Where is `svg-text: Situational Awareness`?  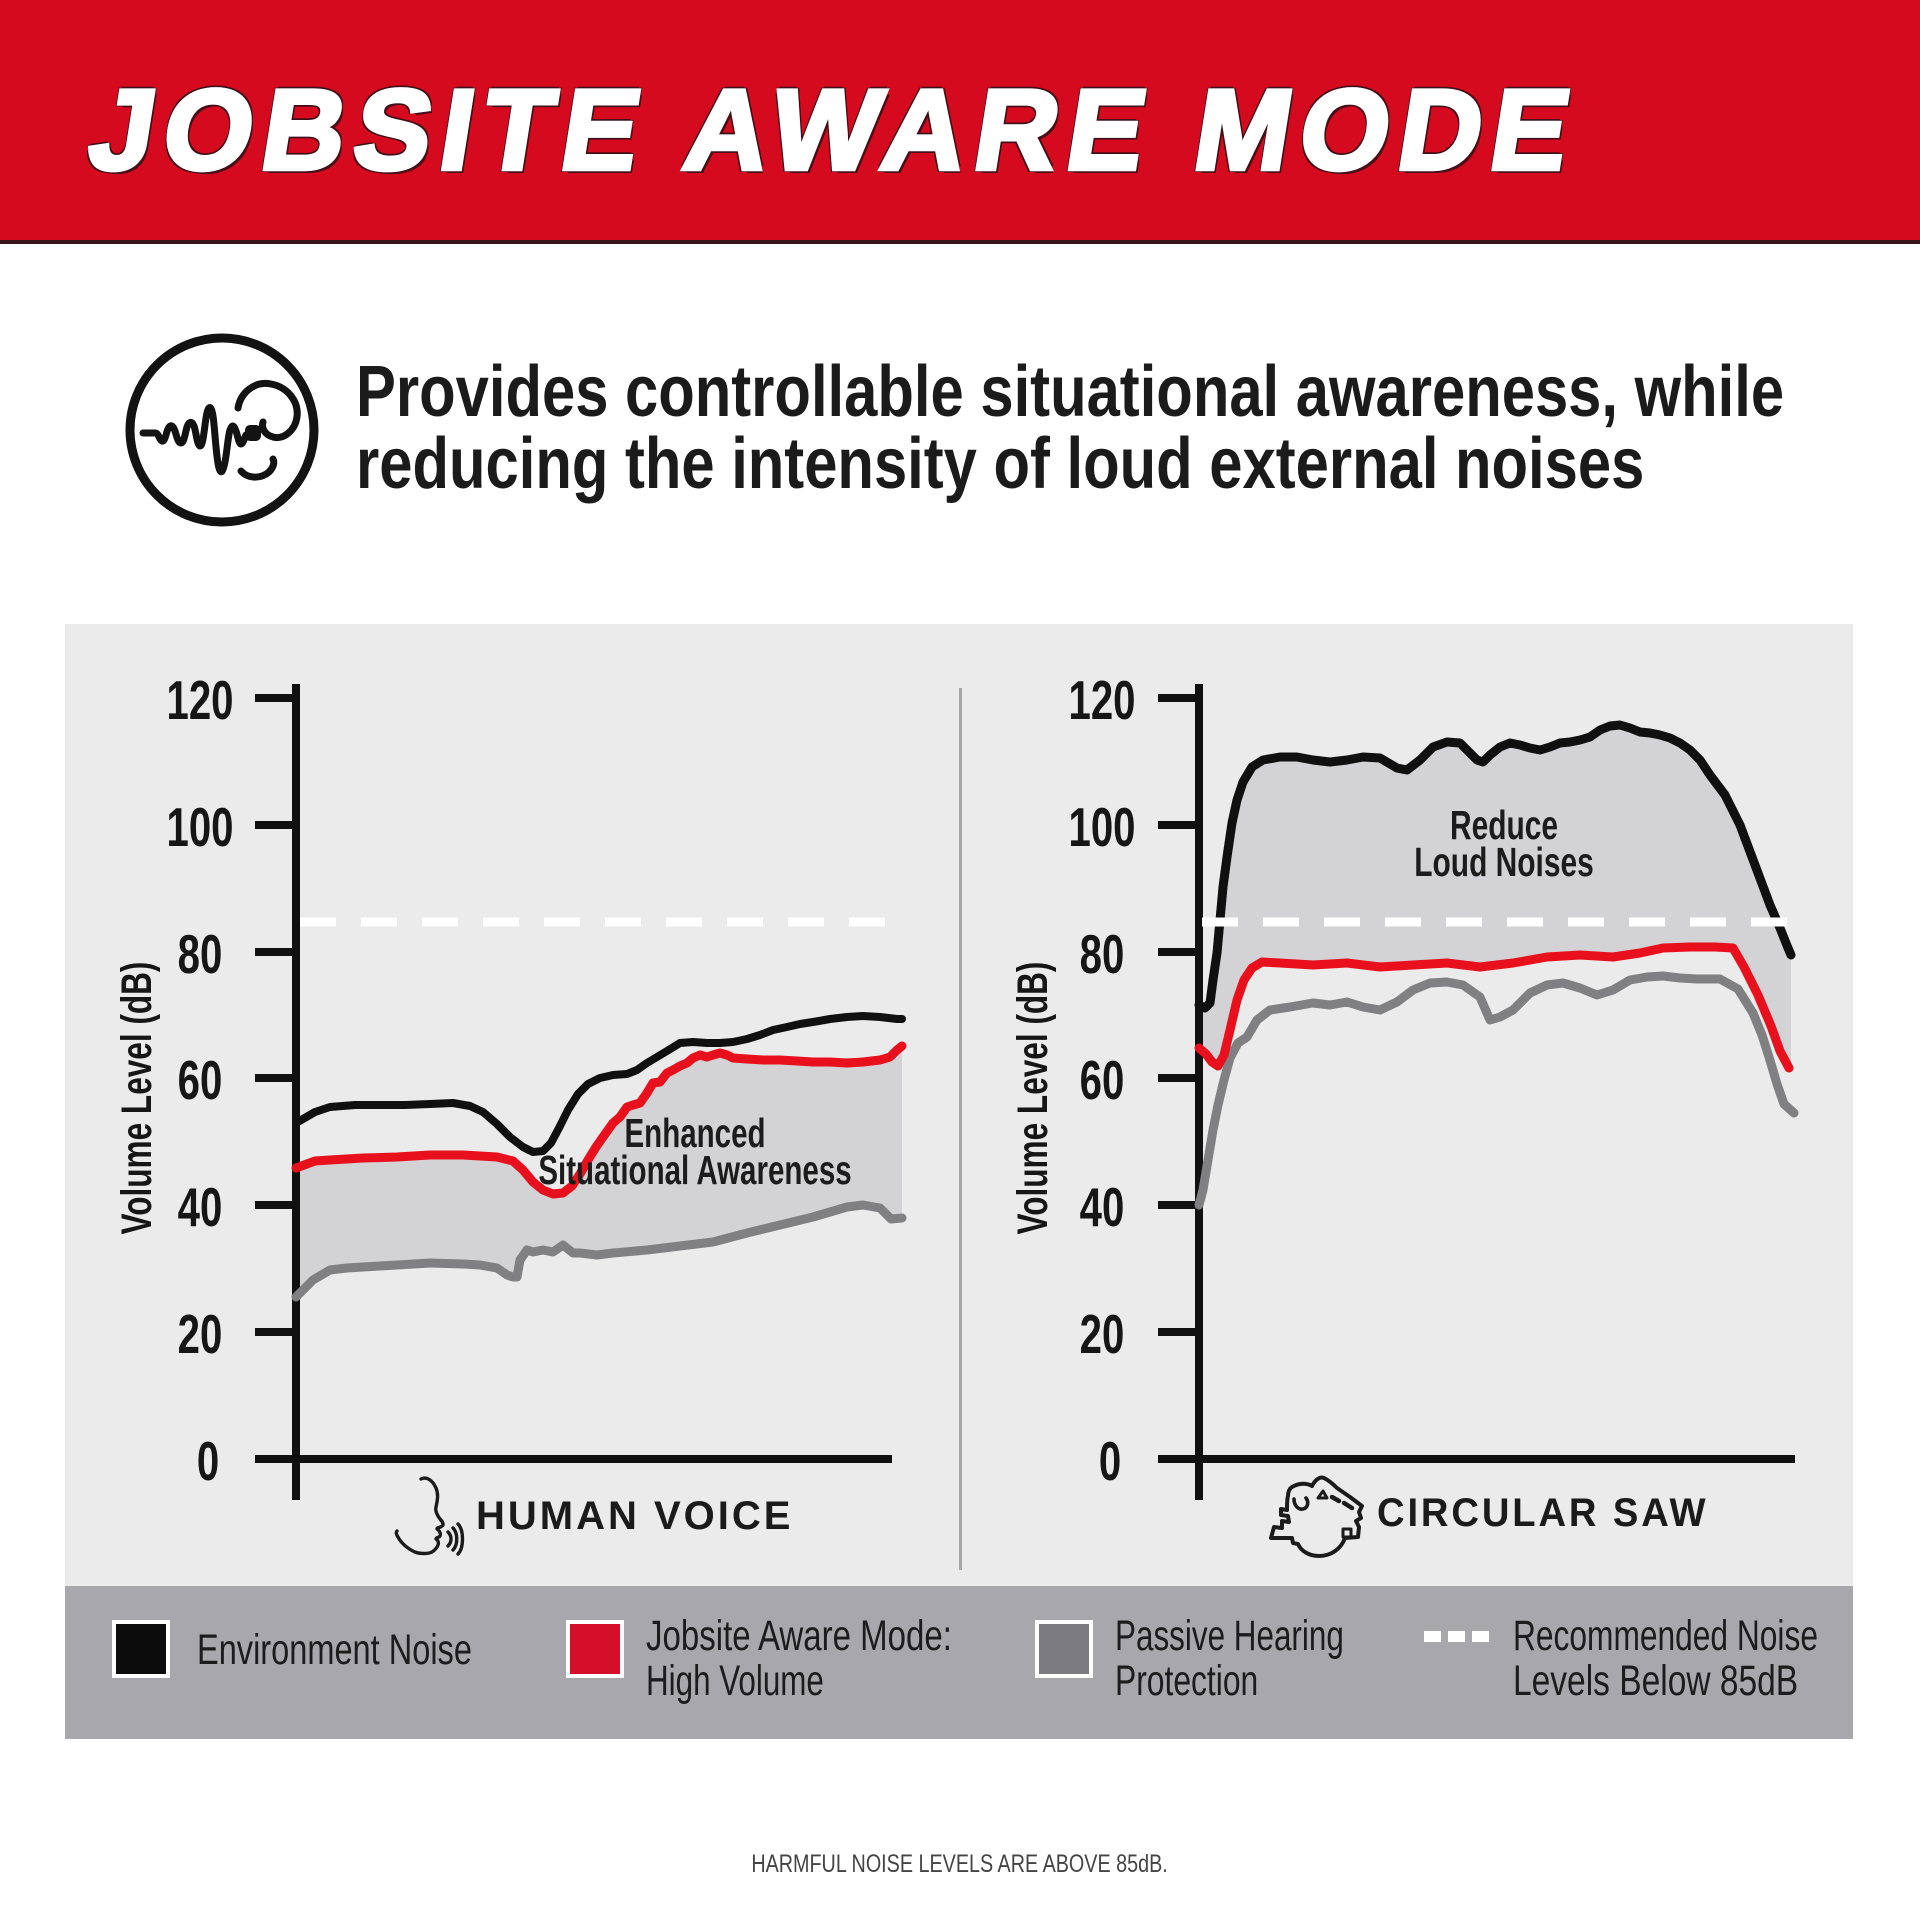 svg-text: Situational Awareness is located at coordinates (694, 1170).